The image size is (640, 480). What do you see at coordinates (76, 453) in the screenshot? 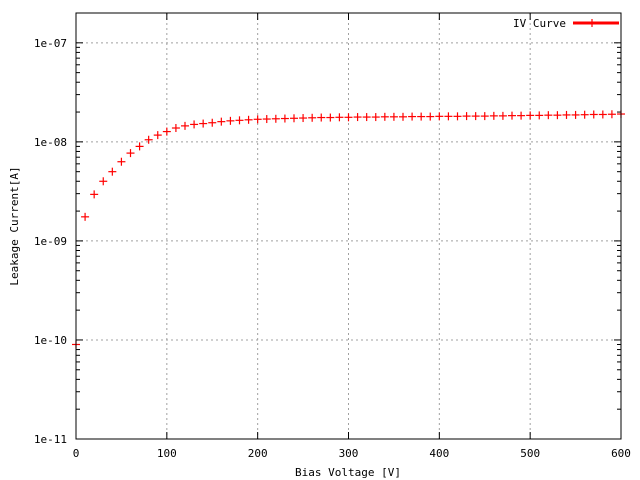
I see `x-tick-label: 0` at bounding box center [76, 453].